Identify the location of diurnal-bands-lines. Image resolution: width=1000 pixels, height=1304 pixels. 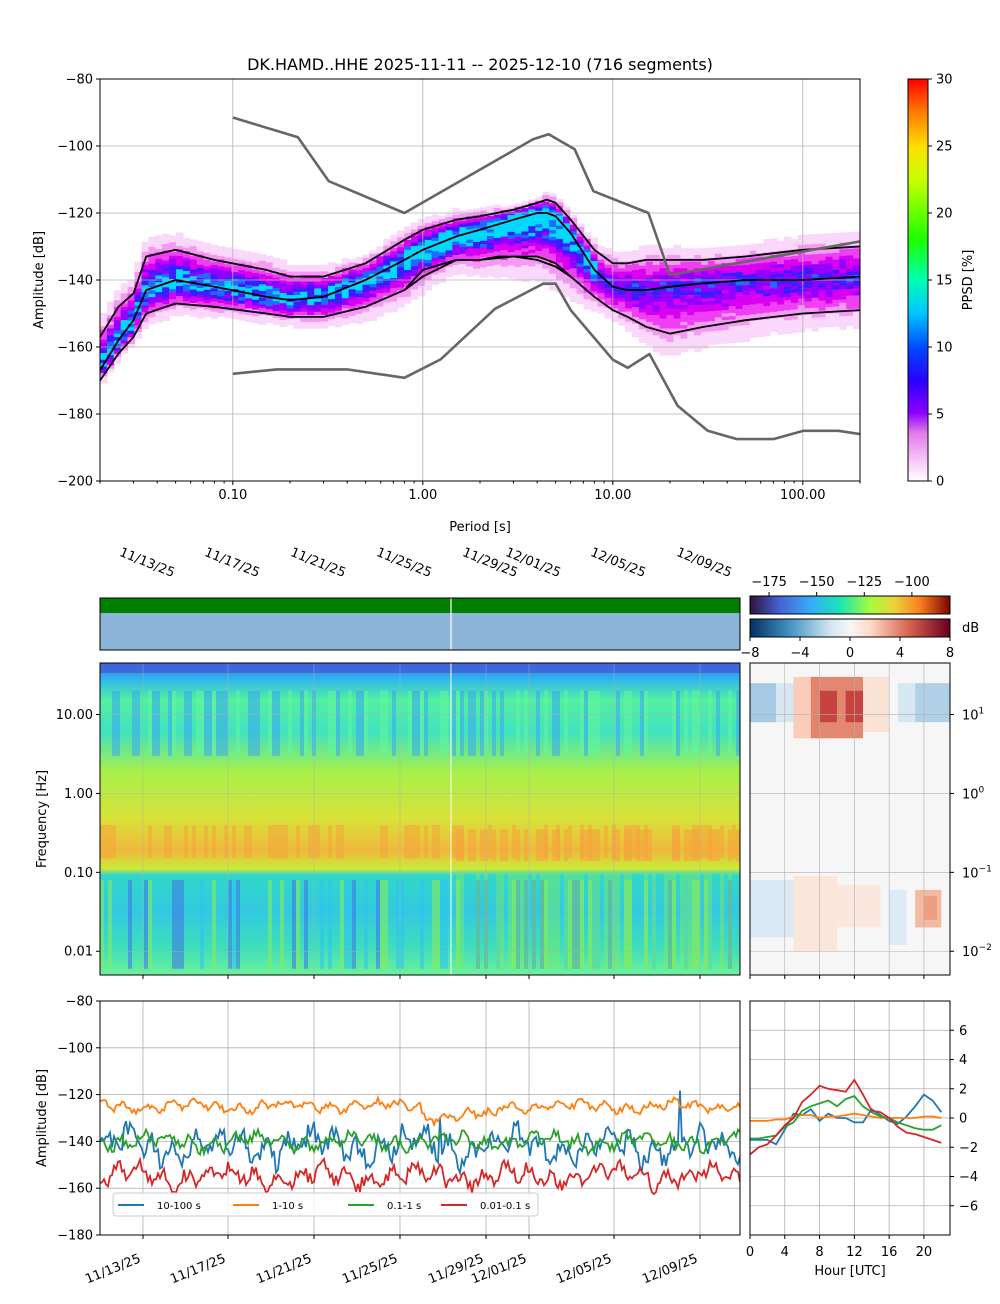
(846, 1117).